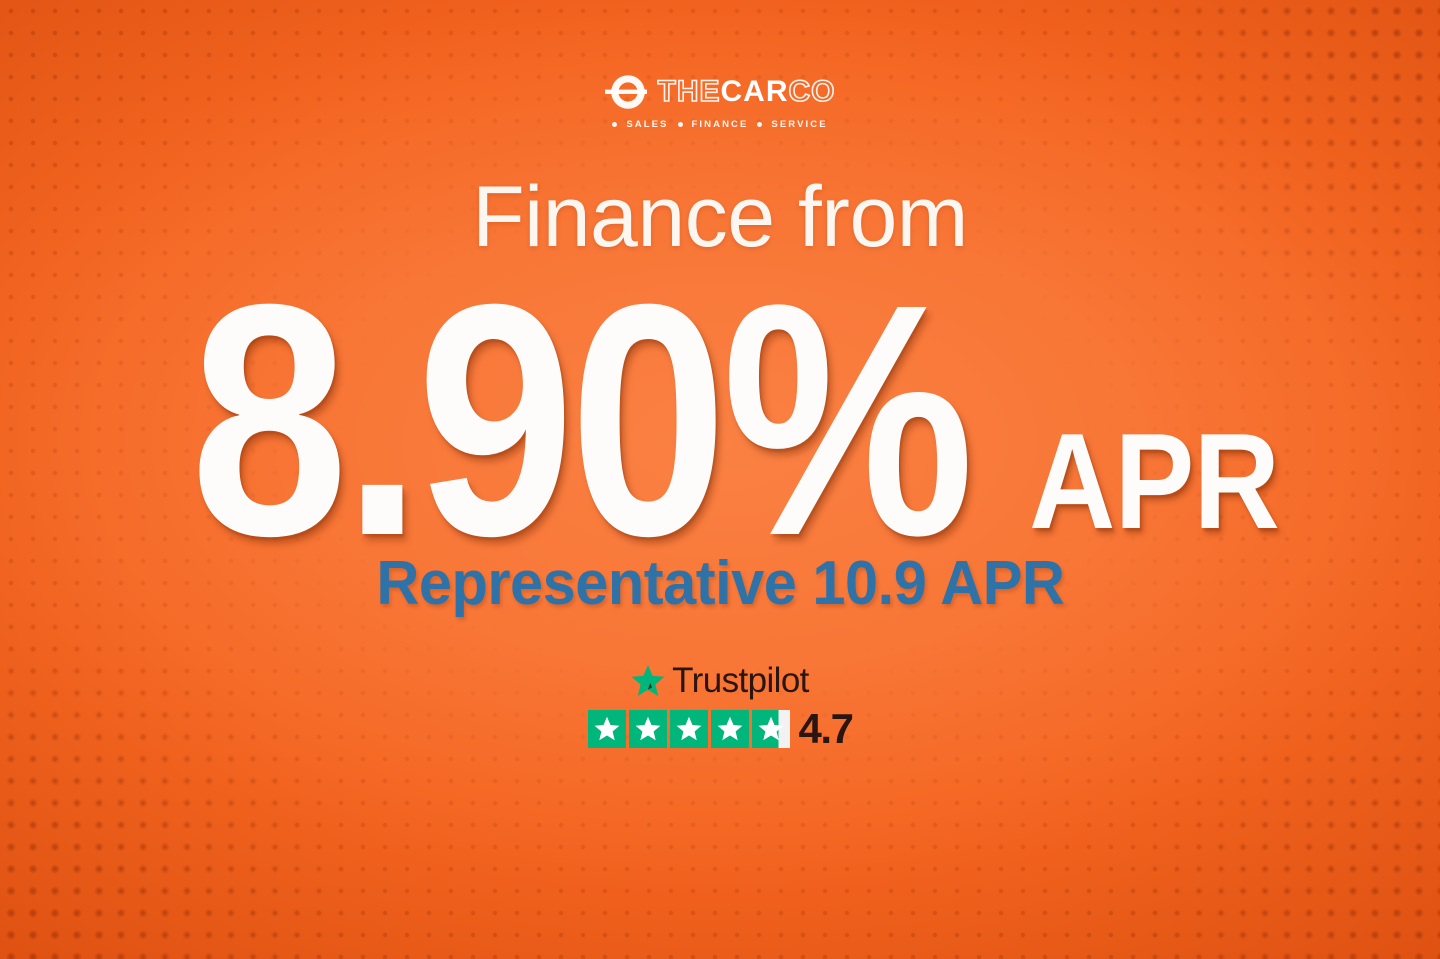 Image resolution: width=1440 pixels, height=959 pixels. Describe the element at coordinates (689, 91) in the screenshot. I see `wordmark-the: THE` at that location.